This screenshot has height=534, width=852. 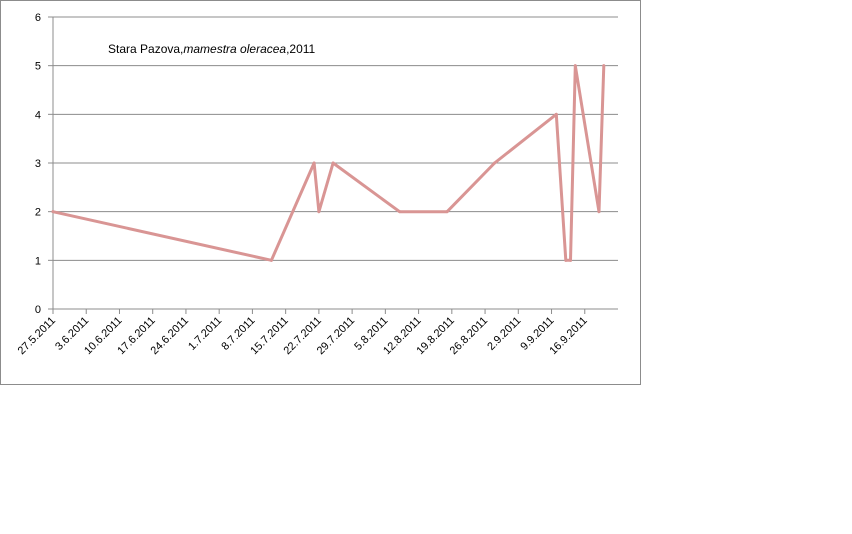 I want to click on title-part-species: mamestra oleracea, so click(x=234, y=49).